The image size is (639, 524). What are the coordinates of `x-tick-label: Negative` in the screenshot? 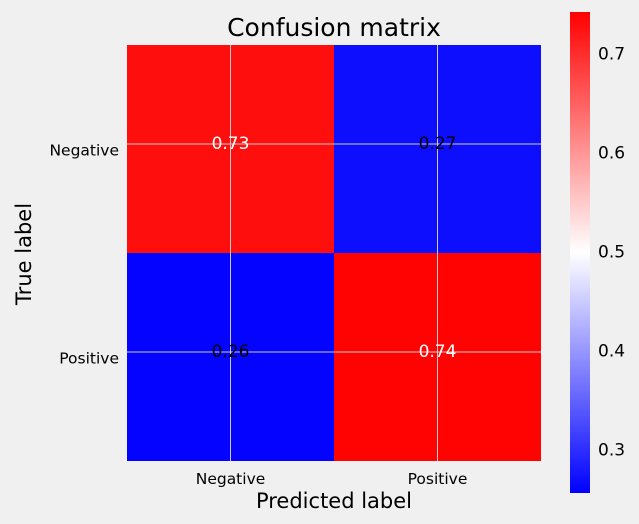 It's located at (231, 479).